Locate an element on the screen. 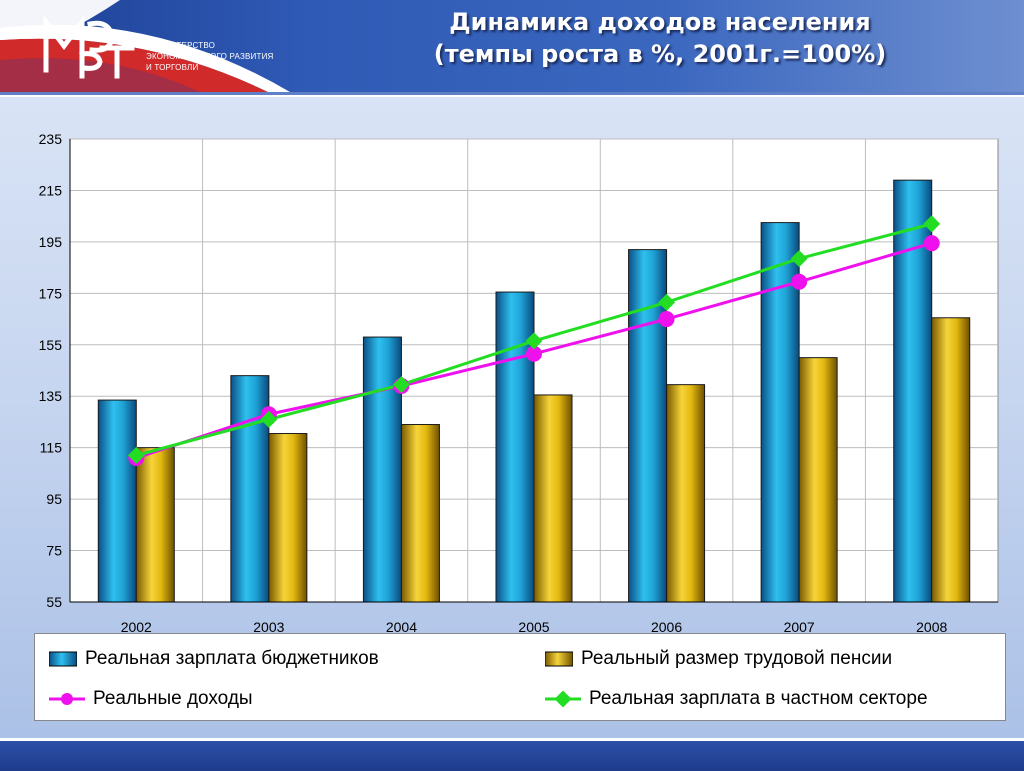 This screenshot has width=1024, height=771. legend-item-real-income: Реальные доходы is located at coordinates (151, 699).